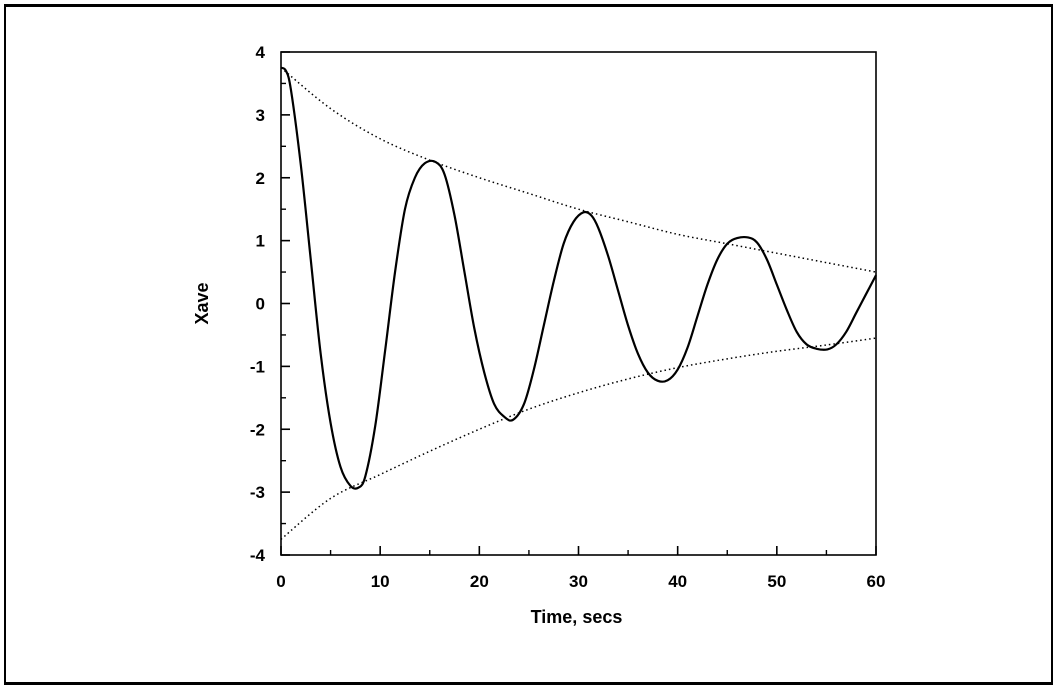 This screenshot has height=691, width=1059. I want to click on y-tick-label: -2, so click(257, 429).